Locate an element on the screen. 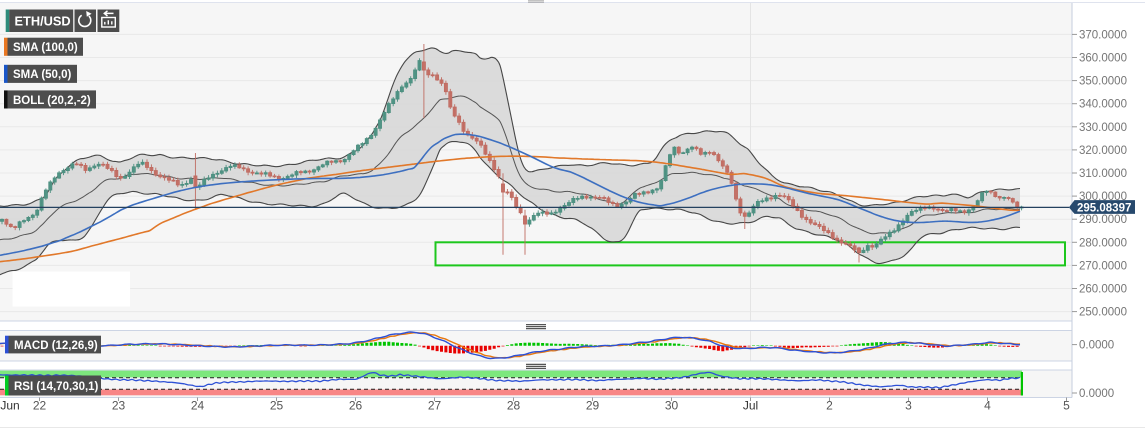  svg-text: 29 is located at coordinates (593, 406).